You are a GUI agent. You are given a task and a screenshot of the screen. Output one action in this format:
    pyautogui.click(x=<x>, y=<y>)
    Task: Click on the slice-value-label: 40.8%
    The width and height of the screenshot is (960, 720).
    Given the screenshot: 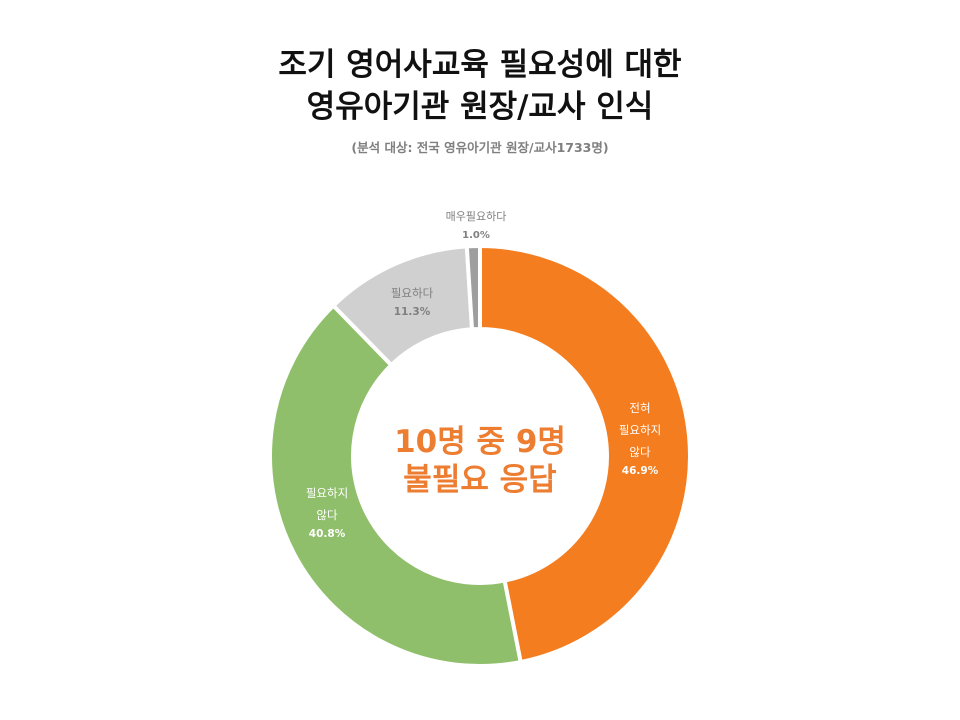 What is the action you would take?
    pyautogui.click(x=327, y=534)
    